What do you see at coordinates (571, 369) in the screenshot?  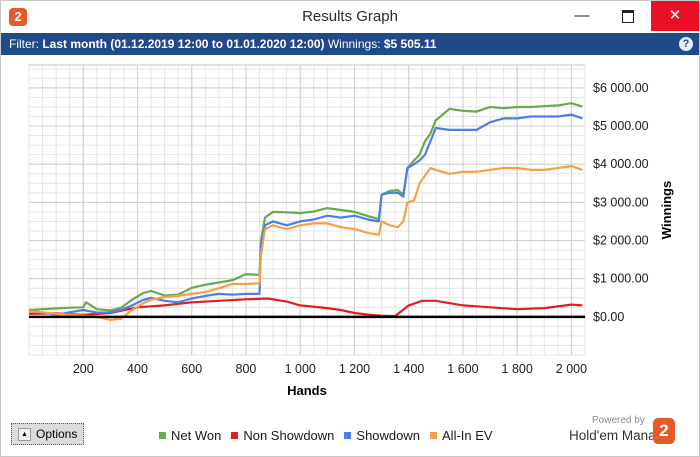 I see `x-tick-label: 2 000` at bounding box center [571, 369].